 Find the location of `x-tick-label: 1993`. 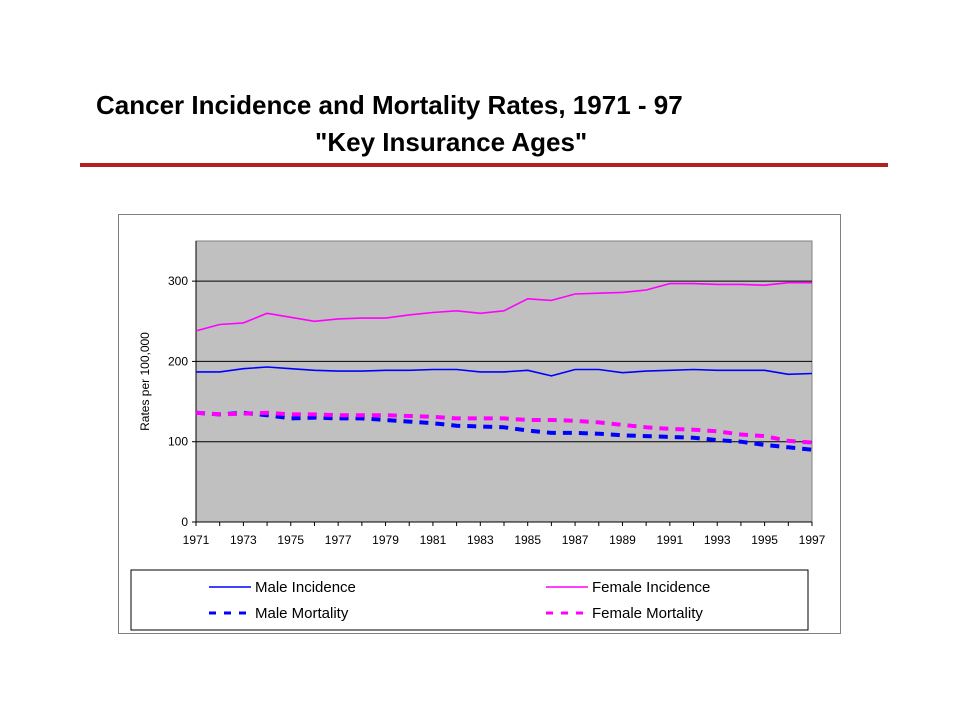

x-tick-label: 1993 is located at coordinates (717, 540).